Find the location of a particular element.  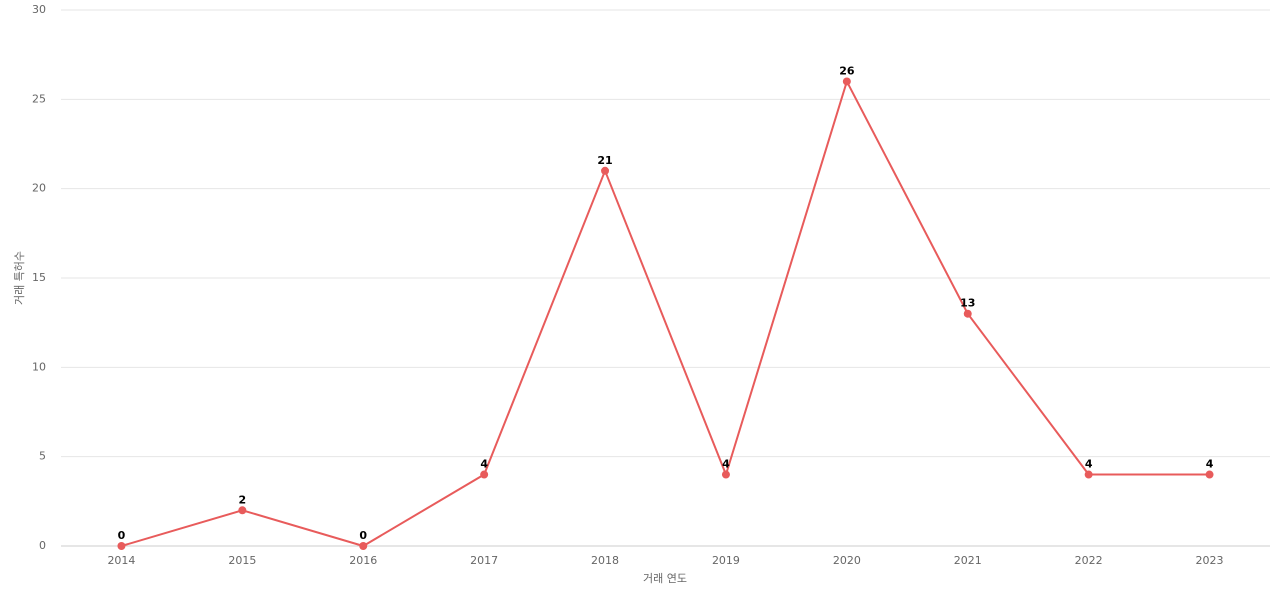

x-tick-label: 2018 is located at coordinates (605, 560).